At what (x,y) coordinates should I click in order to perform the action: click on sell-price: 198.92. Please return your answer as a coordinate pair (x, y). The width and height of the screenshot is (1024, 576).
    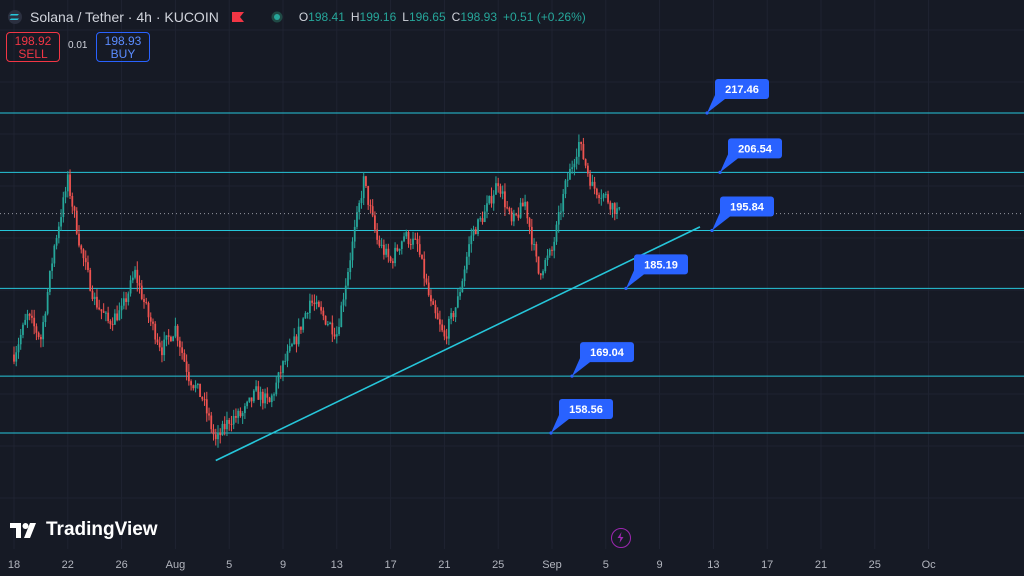
    Looking at the image, I should click on (33, 41).